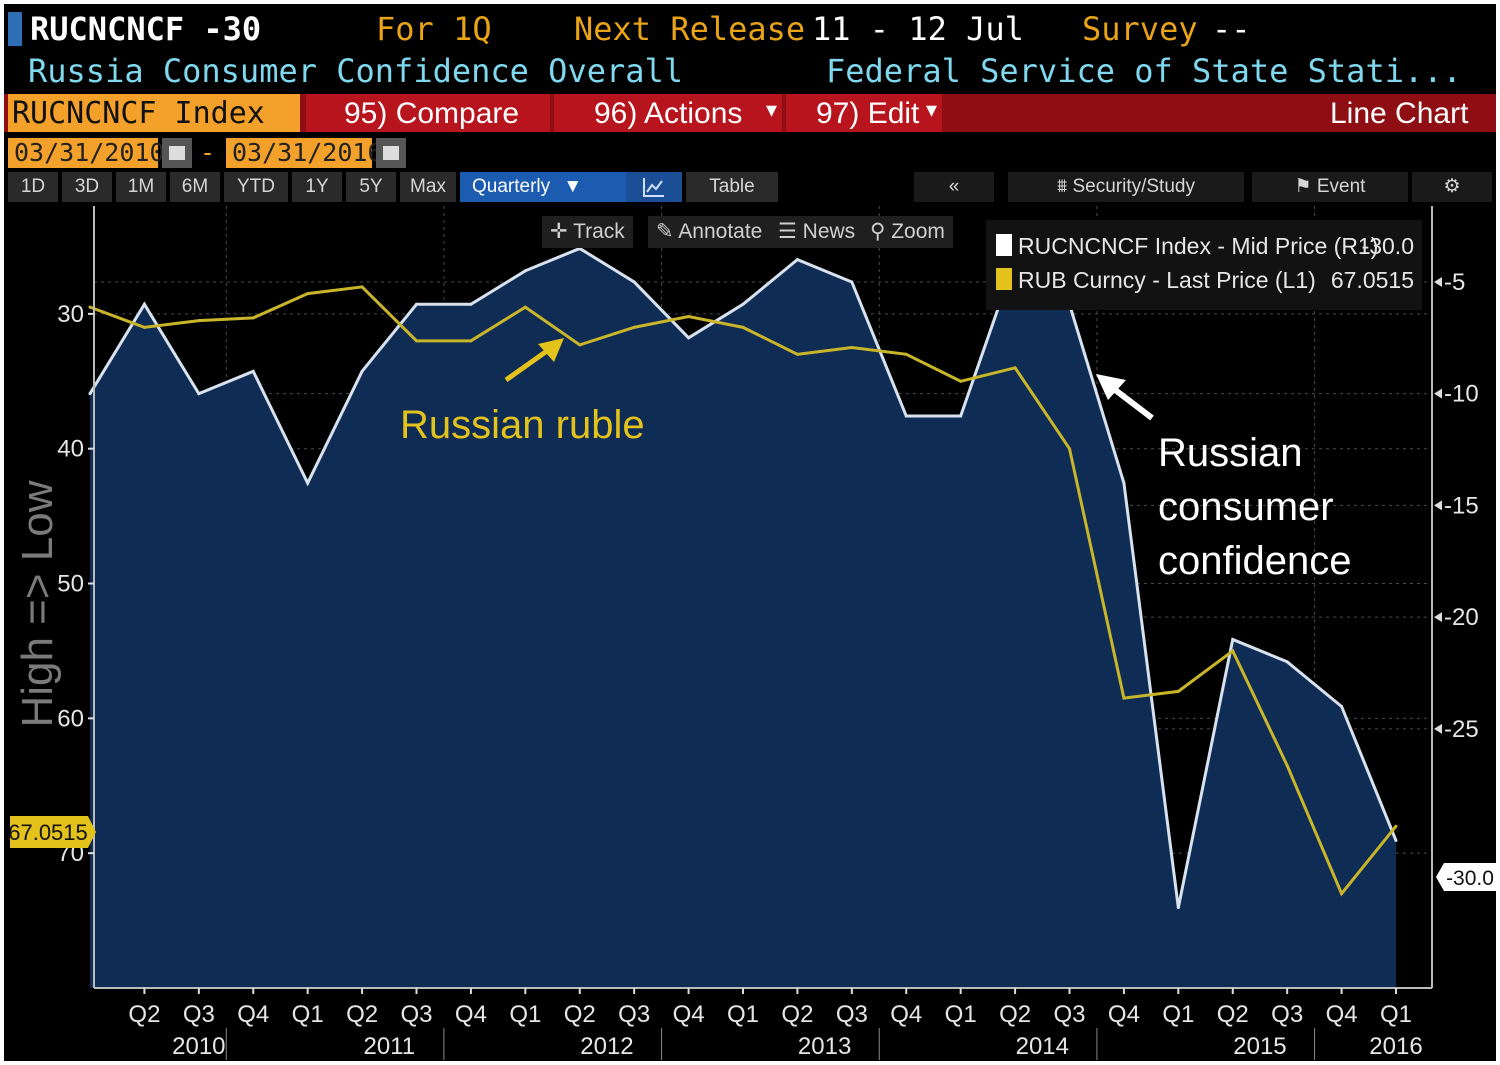  Describe the element at coordinates (654, 187) in the screenshot. I see `chart-view-icon` at that location.